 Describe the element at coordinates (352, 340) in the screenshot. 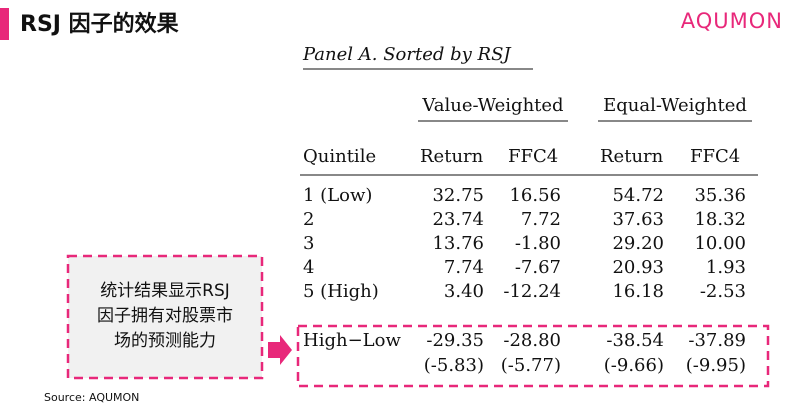

I see `table-cell: High−Low` at that location.